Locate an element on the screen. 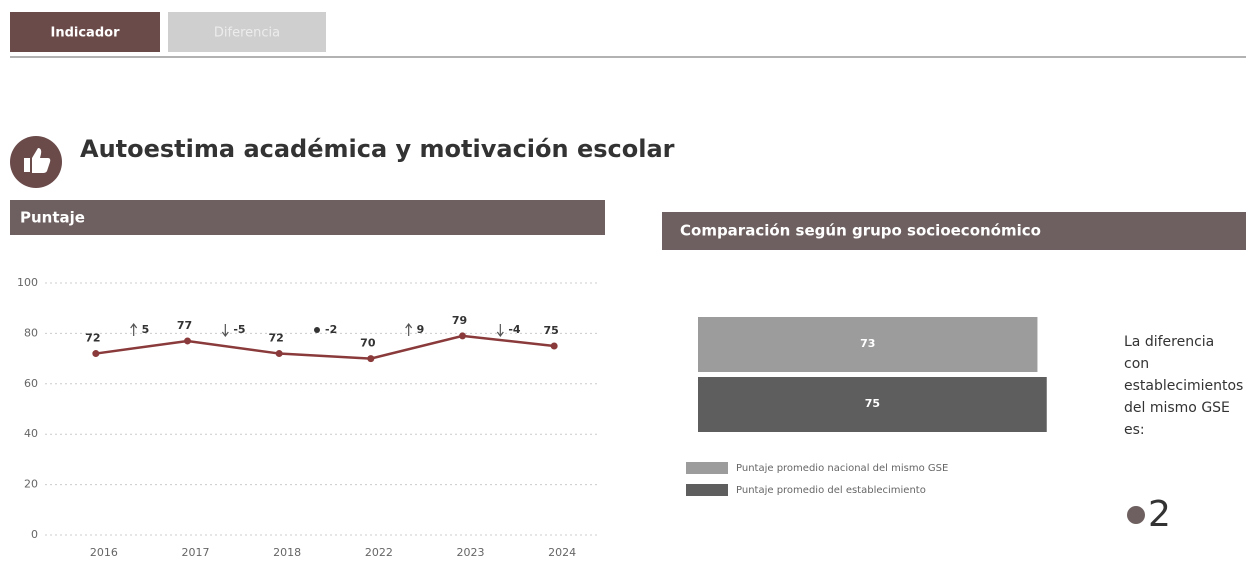  tab-inactive is located at coordinates (247, 32).